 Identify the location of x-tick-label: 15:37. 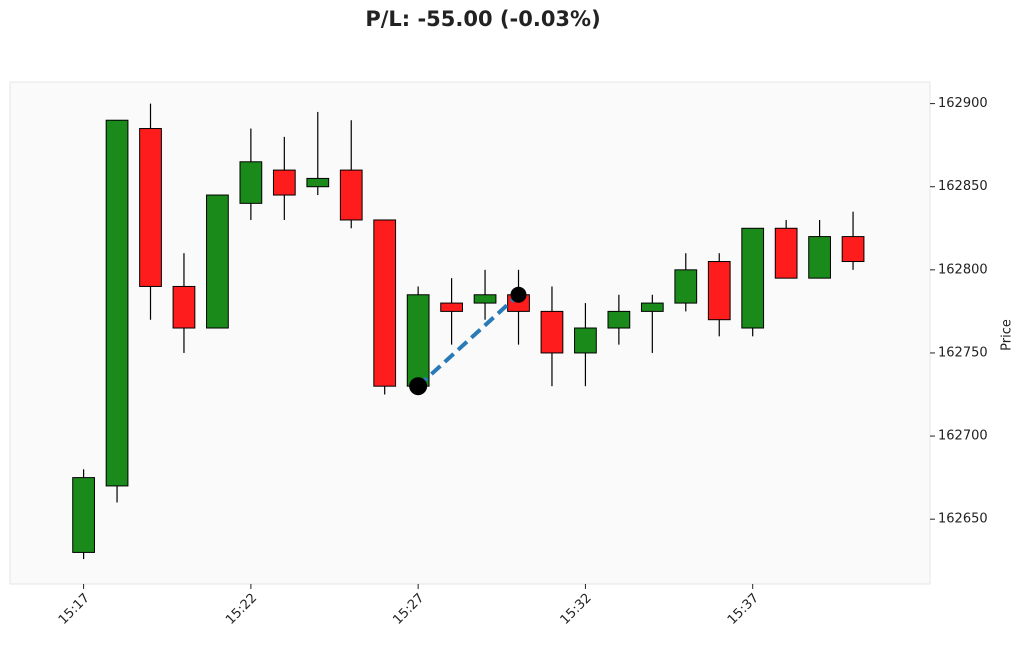
(743, 609).